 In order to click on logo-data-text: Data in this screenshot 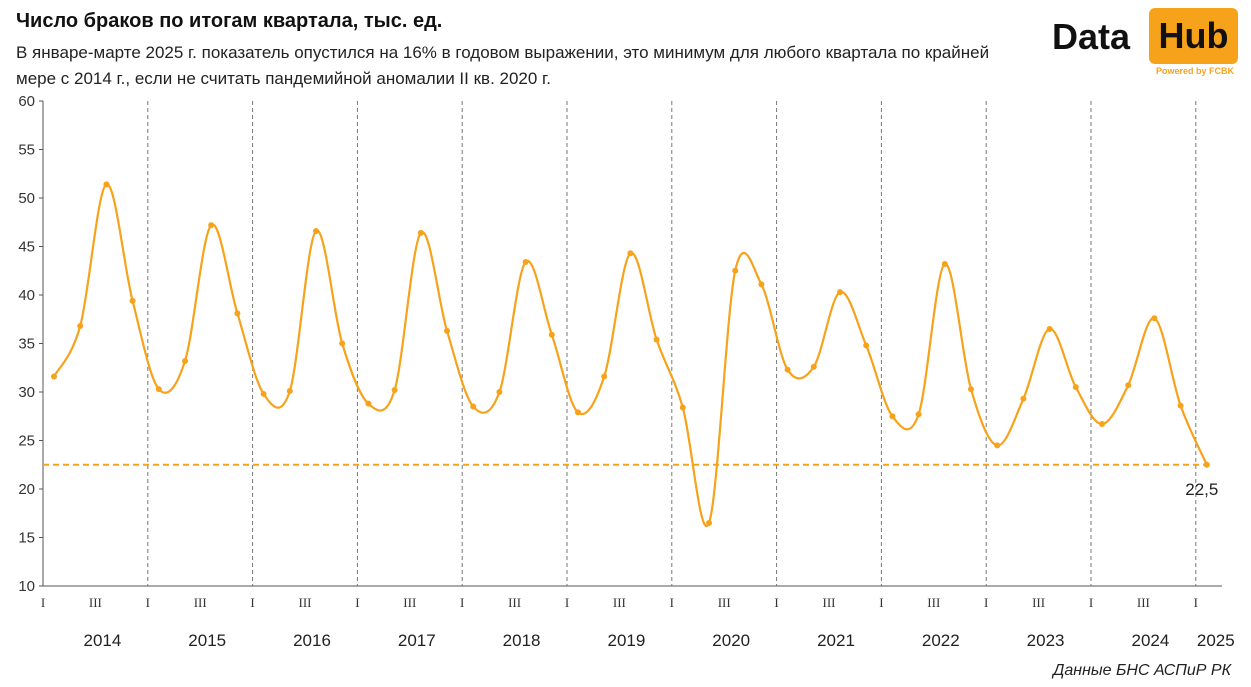, I will do `click(1091, 36)`.